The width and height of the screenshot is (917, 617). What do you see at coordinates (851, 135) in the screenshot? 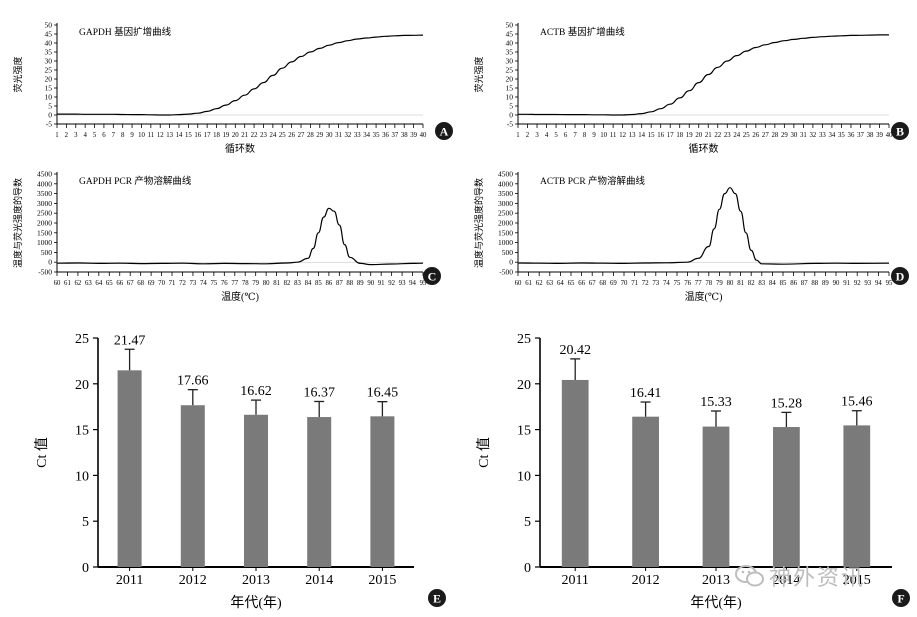
I see `x-tick-label: 36` at bounding box center [851, 135].